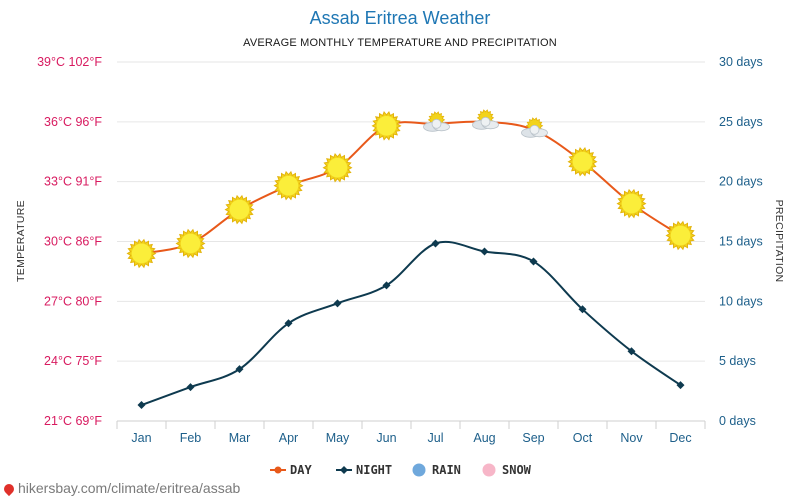 The height and width of the screenshot is (500, 800). I want to click on x-tick-label: Apr, so click(288, 438).